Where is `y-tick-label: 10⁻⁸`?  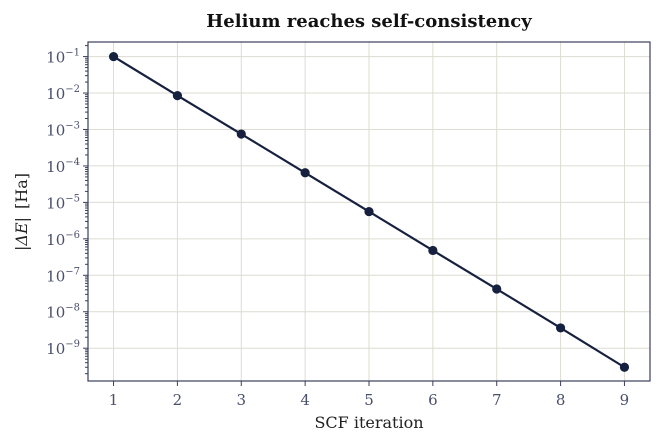 y-tick-label: 10⁻⁸ is located at coordinates (63, 312).